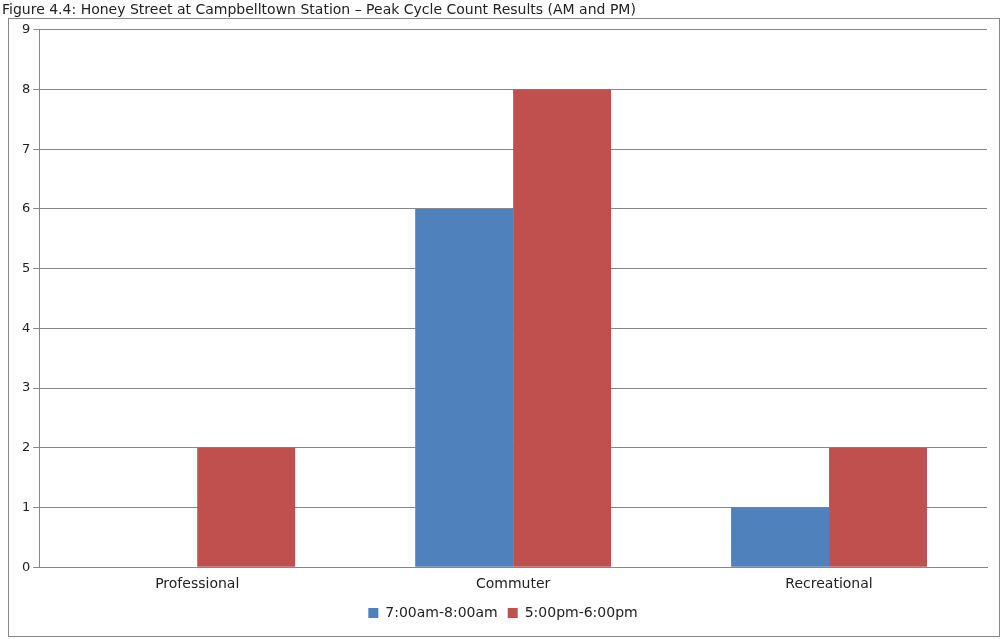 The height and width of the screenshot is (639, 1003). I want to click on y-tick-label: 0, so click(26, 566).